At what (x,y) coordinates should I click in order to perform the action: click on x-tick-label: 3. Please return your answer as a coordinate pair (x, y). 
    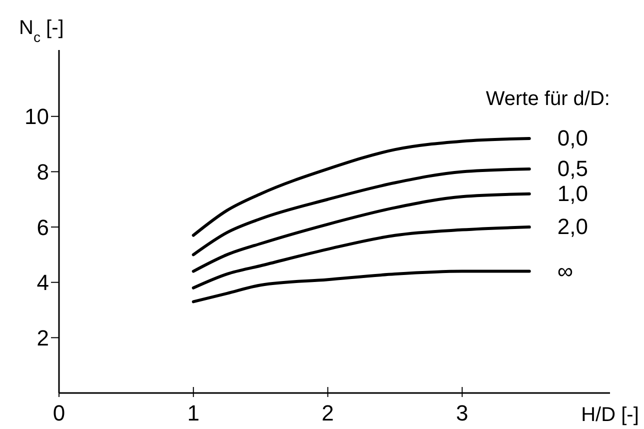
    Looking at the image, I should click on (462, 413).